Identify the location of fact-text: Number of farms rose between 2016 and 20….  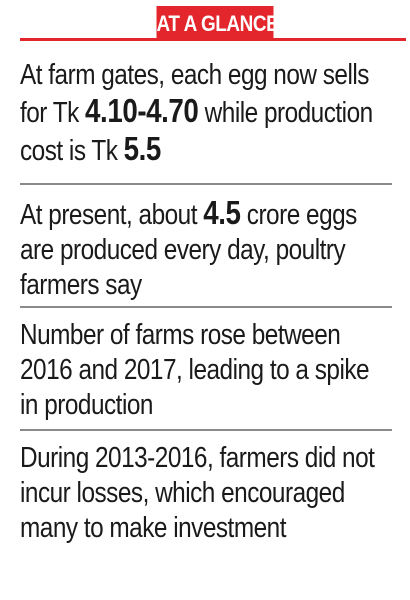
(195, 370).